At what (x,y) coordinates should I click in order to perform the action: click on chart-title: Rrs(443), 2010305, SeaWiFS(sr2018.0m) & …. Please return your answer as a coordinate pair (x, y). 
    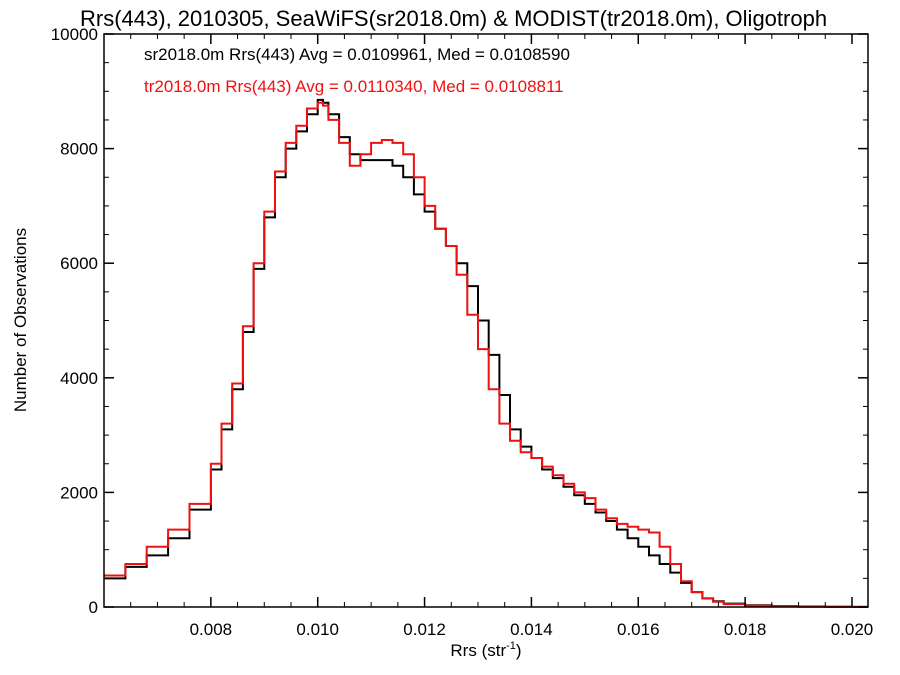
    Looking at the image, I should click on (453, 18).